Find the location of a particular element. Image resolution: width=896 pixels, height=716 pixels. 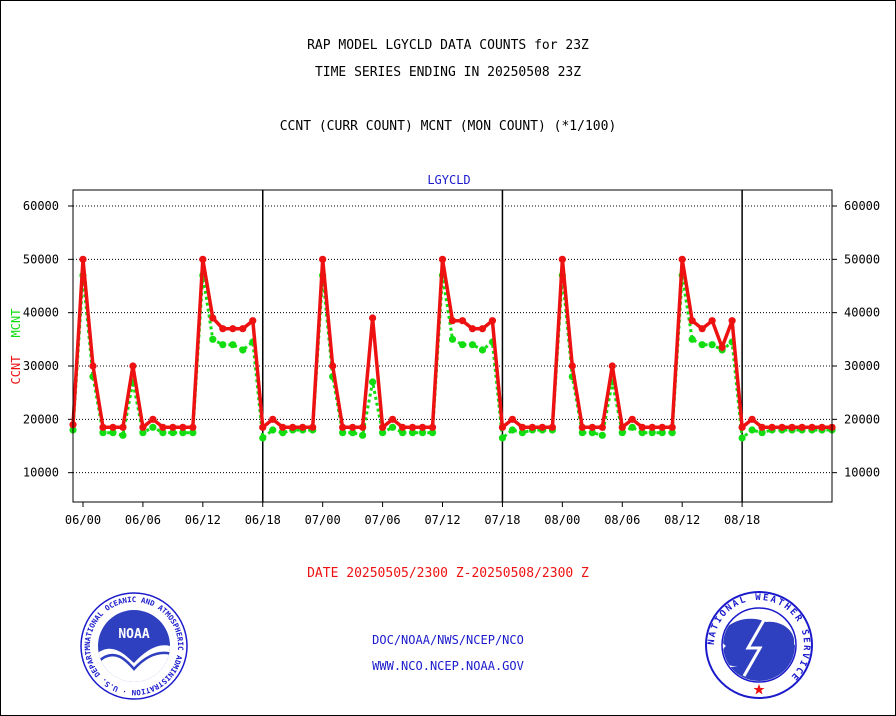

x-tick-label: 08/06 is located at coordinates (622, 520).